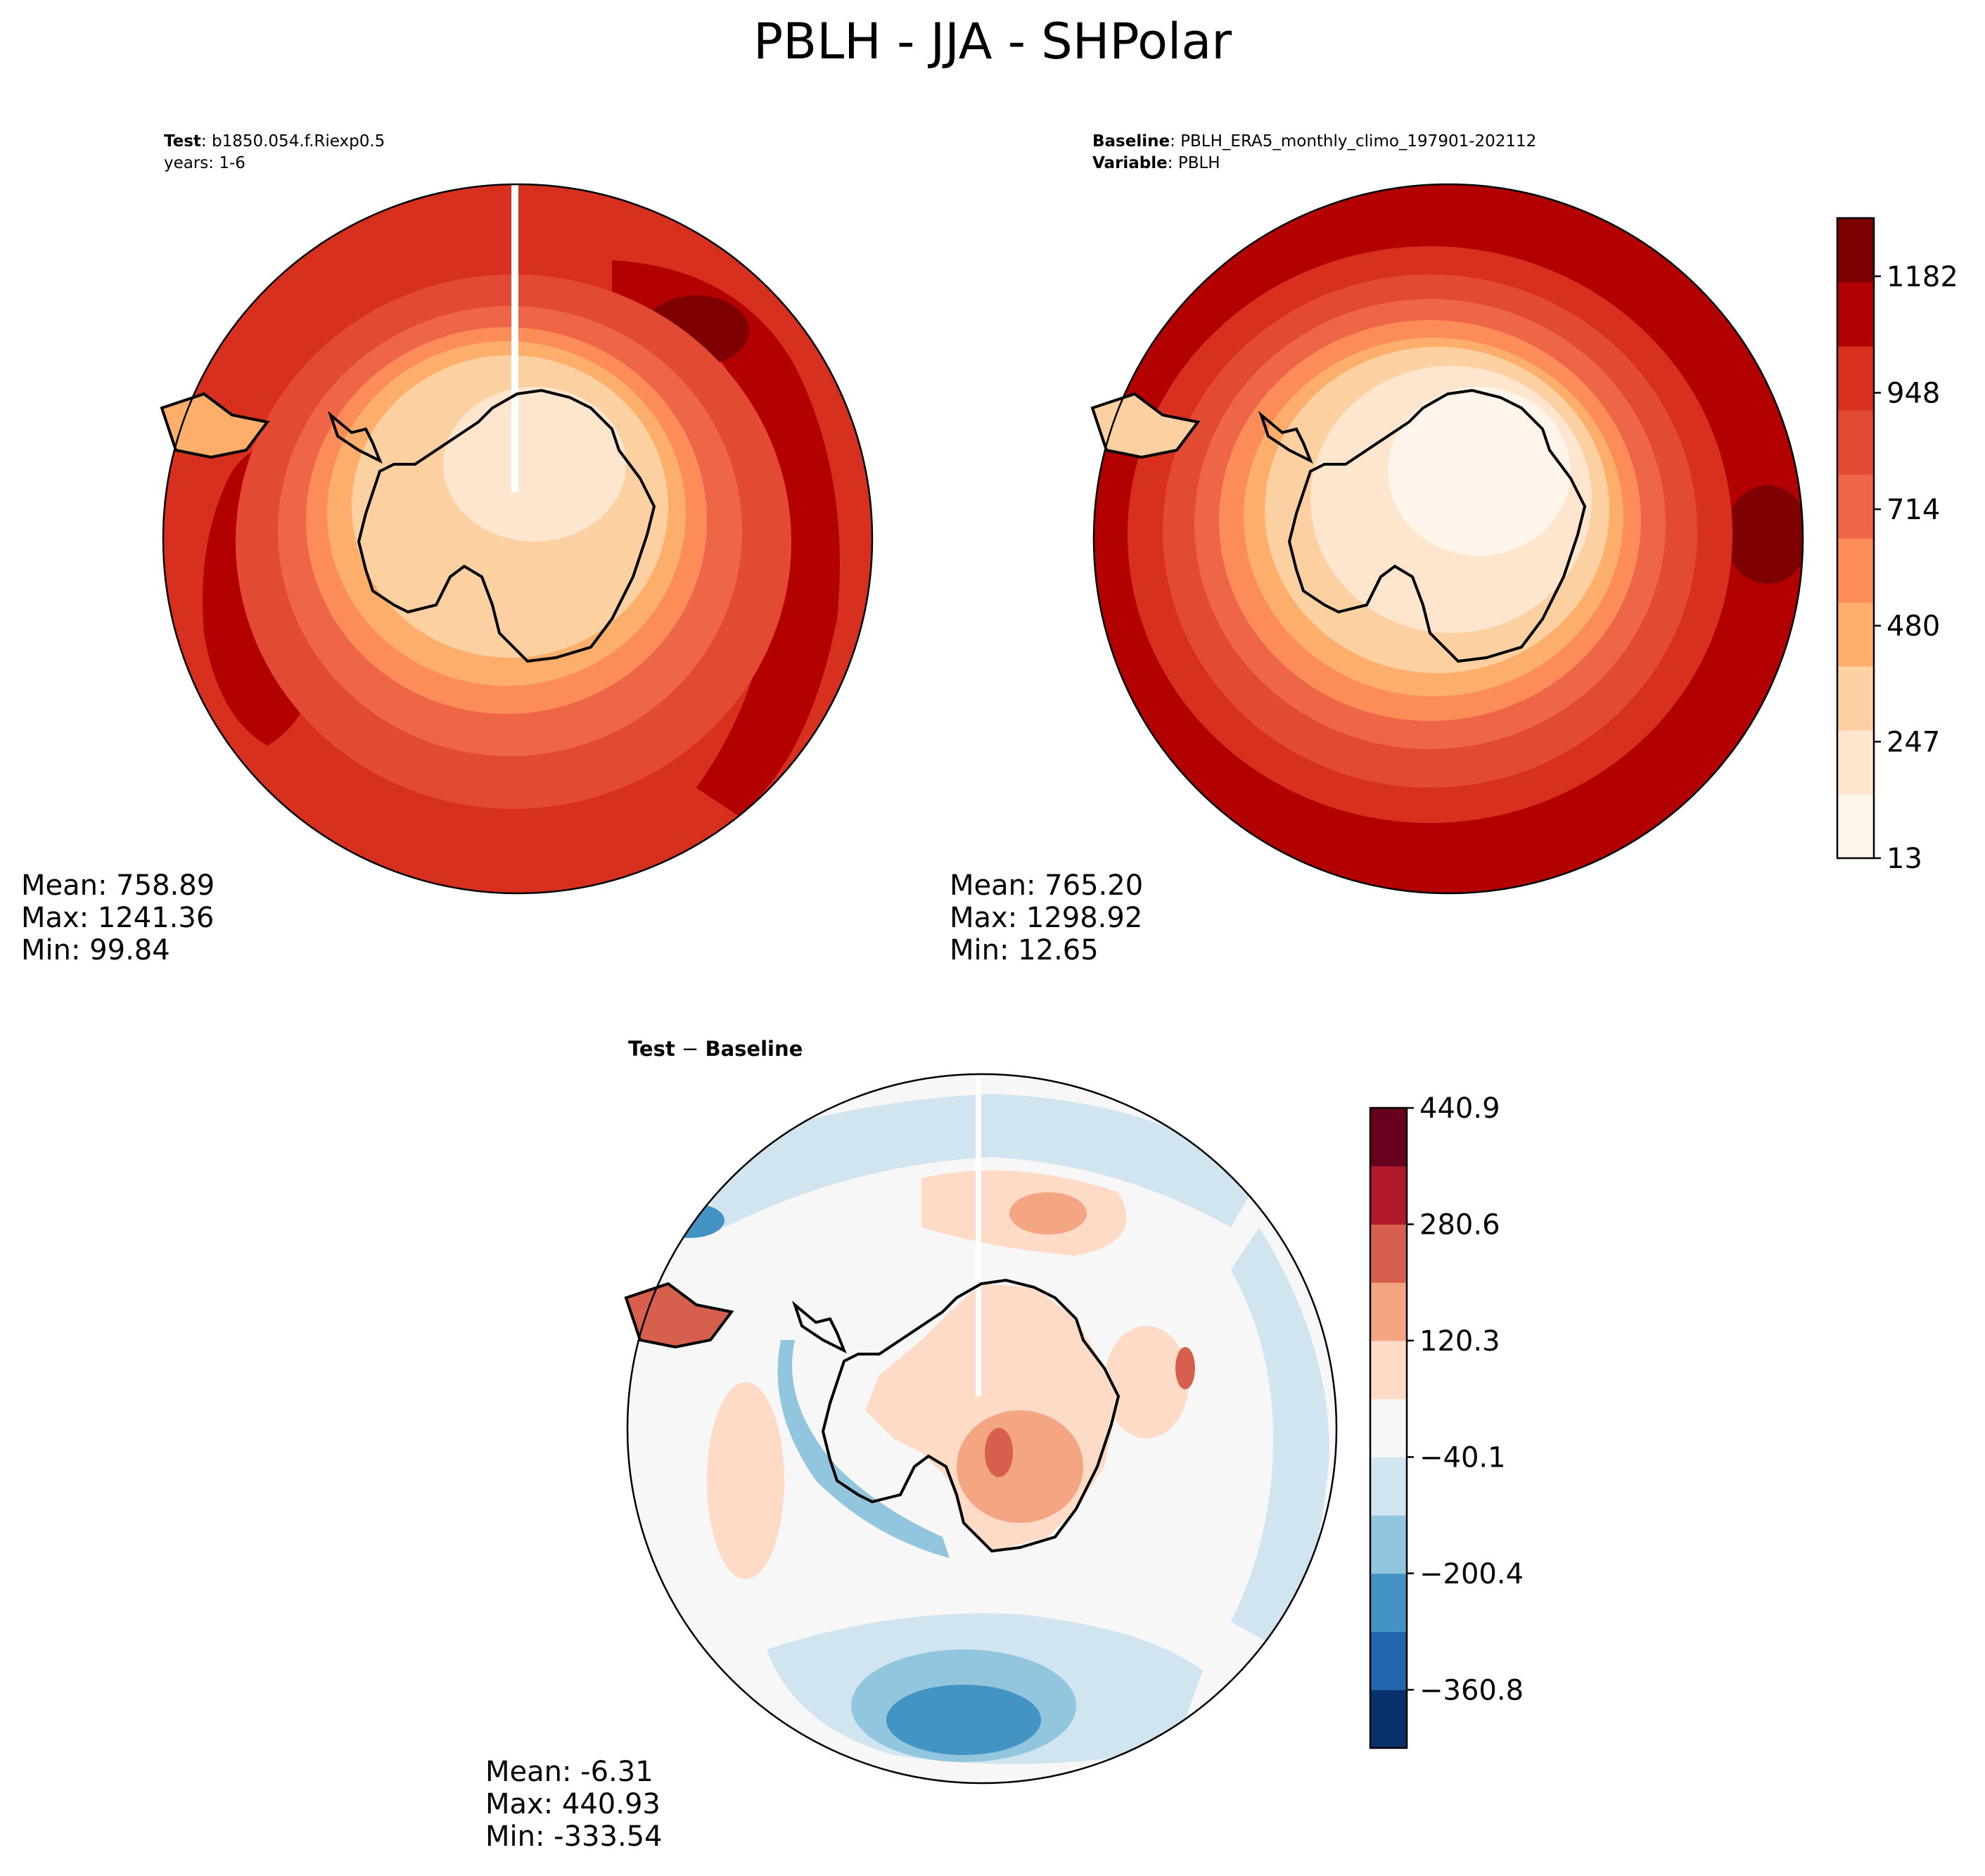 The image size is (1985, 1876). I want to click on diff-pink-east, so click(1146, 1382).